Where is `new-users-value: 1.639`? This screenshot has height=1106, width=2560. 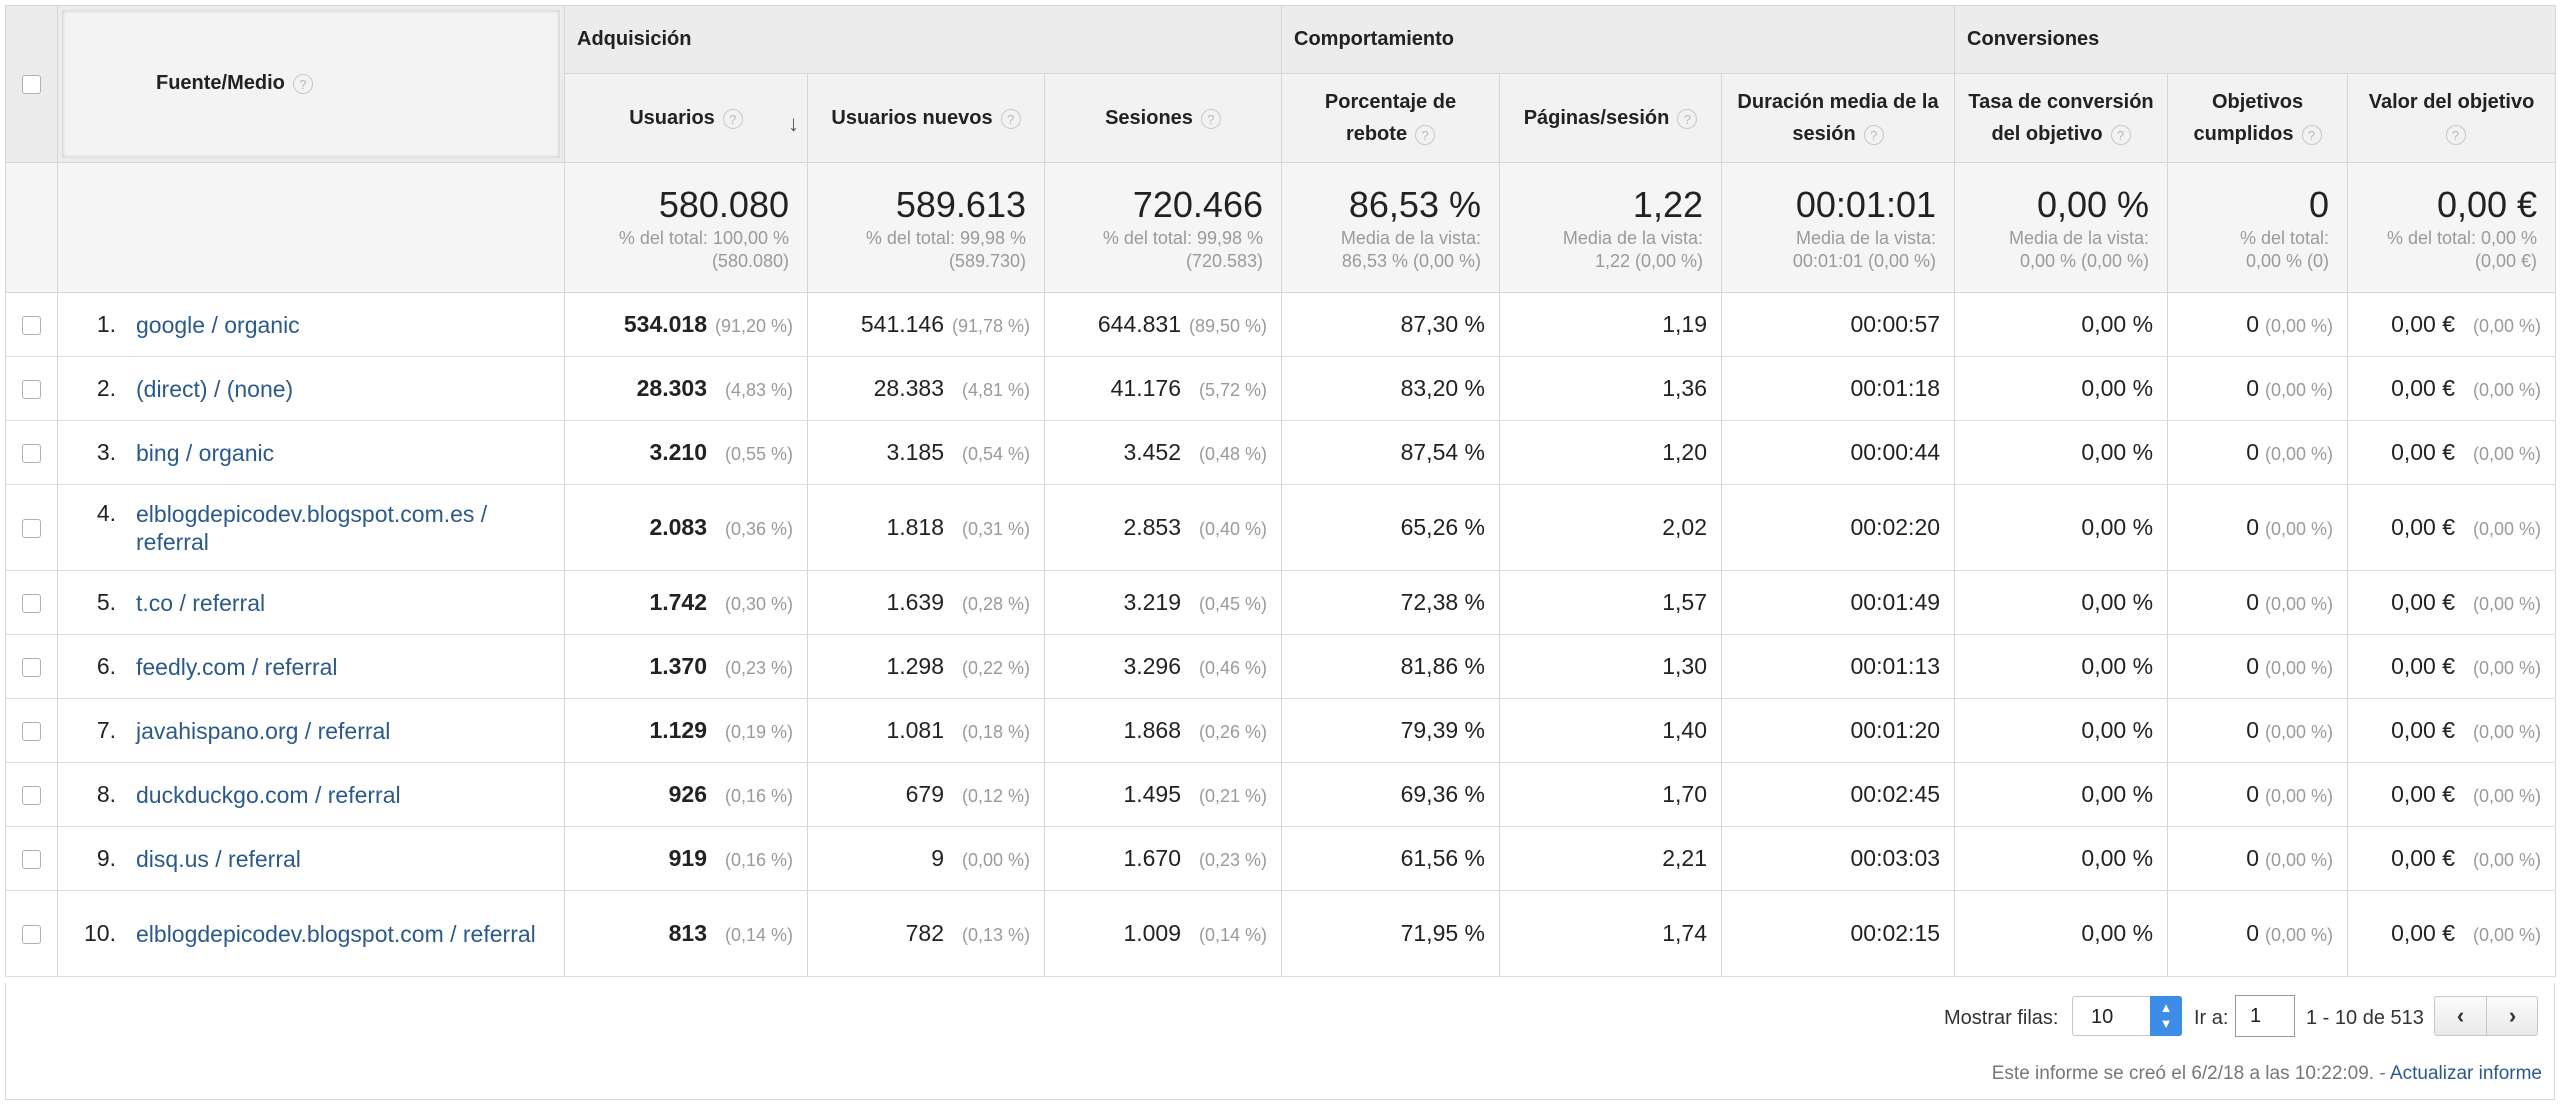 new-users-value: 1.639 is located at coordinates (915, 602).